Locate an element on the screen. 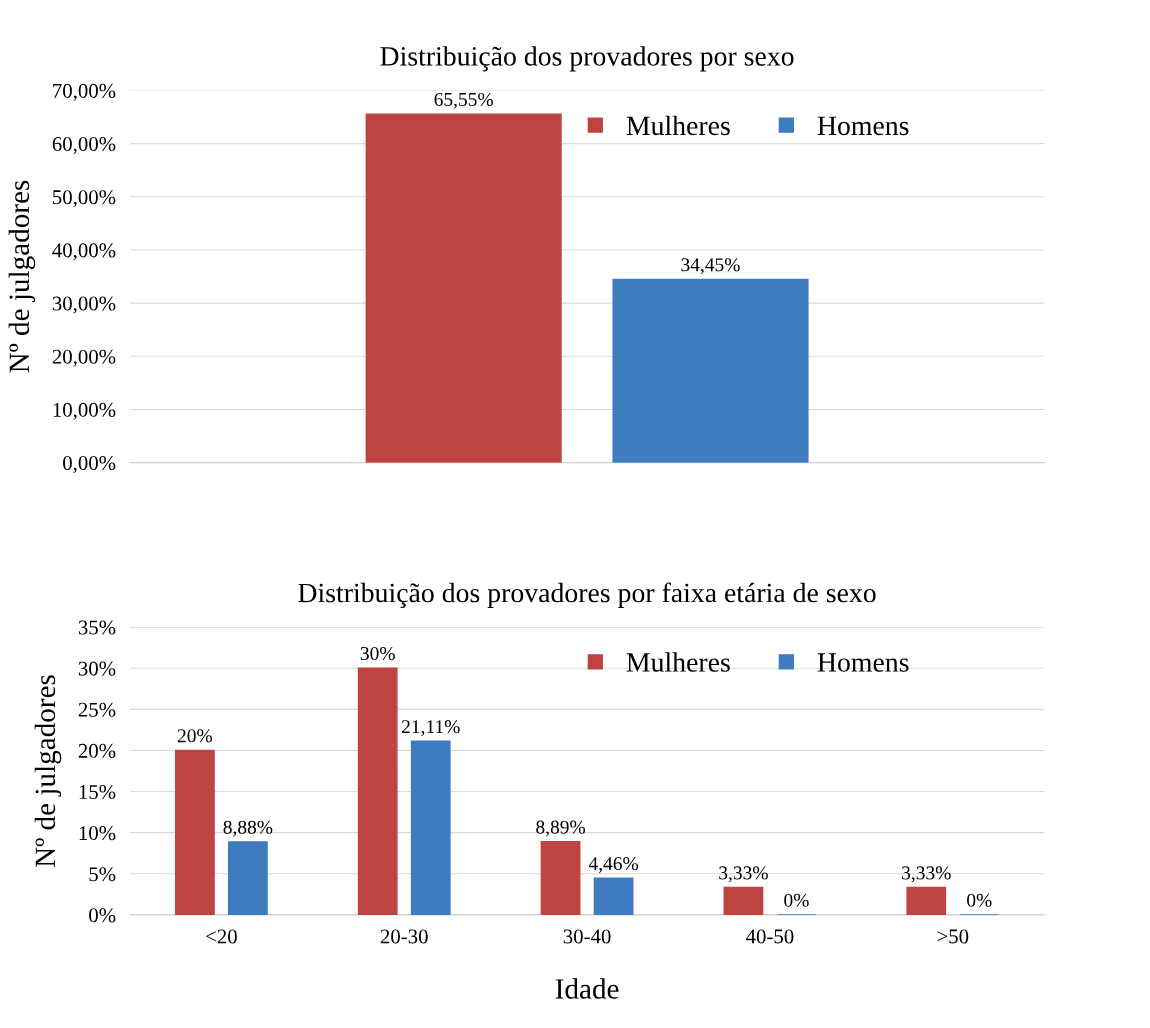 The image size is (1150, 1028). data-label: 65,55% is located at coordinates (463, 100).